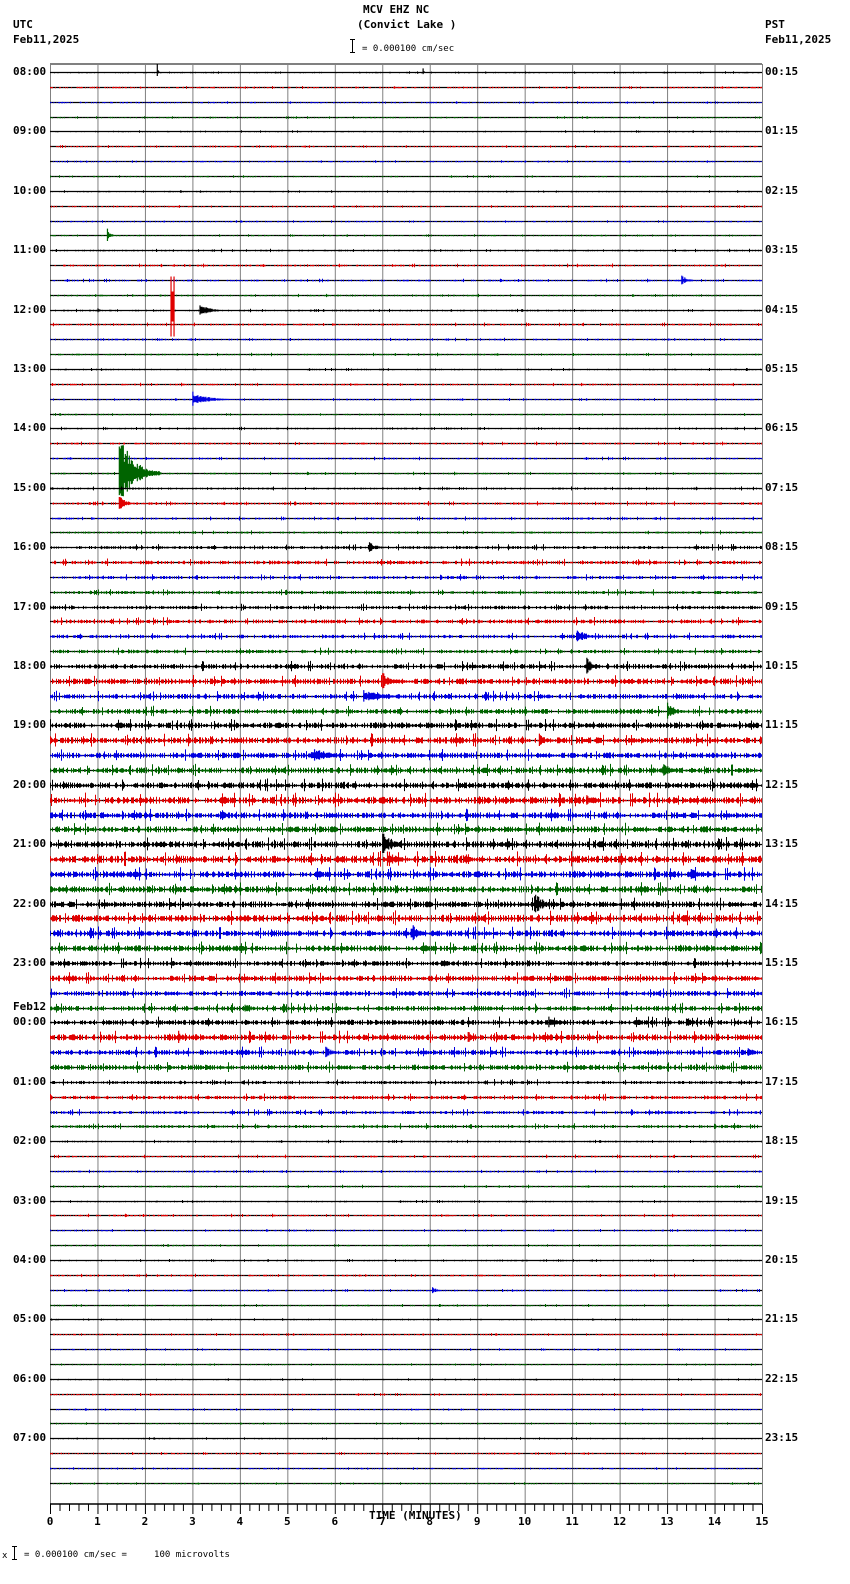 The height and width of the screenshot is (1584, 850). I want to click on pst-hour-label: 04:15, so click(782, 309).